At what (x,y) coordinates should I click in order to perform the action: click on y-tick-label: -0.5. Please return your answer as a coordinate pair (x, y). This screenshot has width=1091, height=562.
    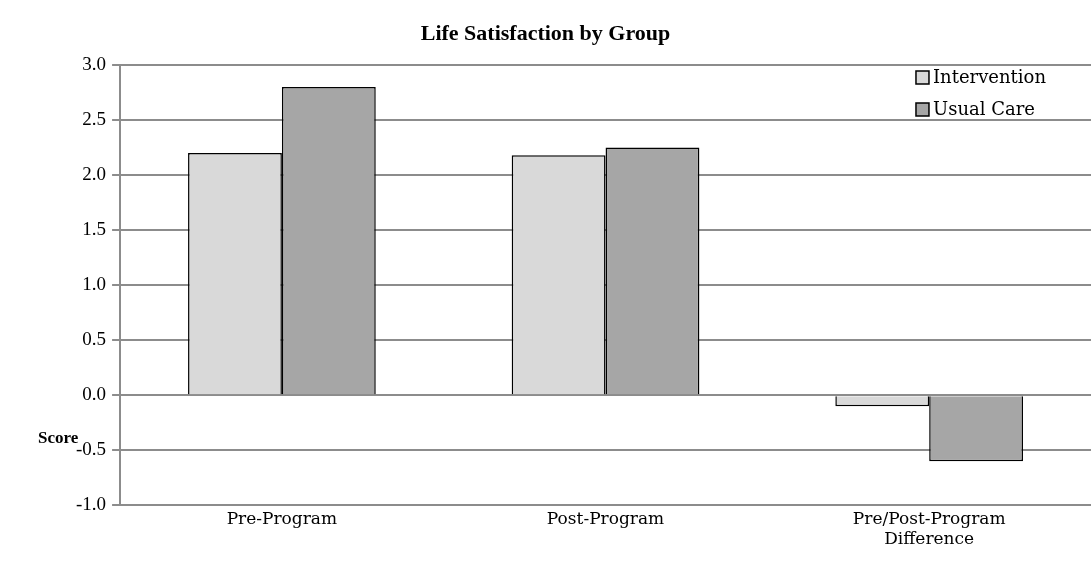
    Looking at the image, I should click on (91, 449).